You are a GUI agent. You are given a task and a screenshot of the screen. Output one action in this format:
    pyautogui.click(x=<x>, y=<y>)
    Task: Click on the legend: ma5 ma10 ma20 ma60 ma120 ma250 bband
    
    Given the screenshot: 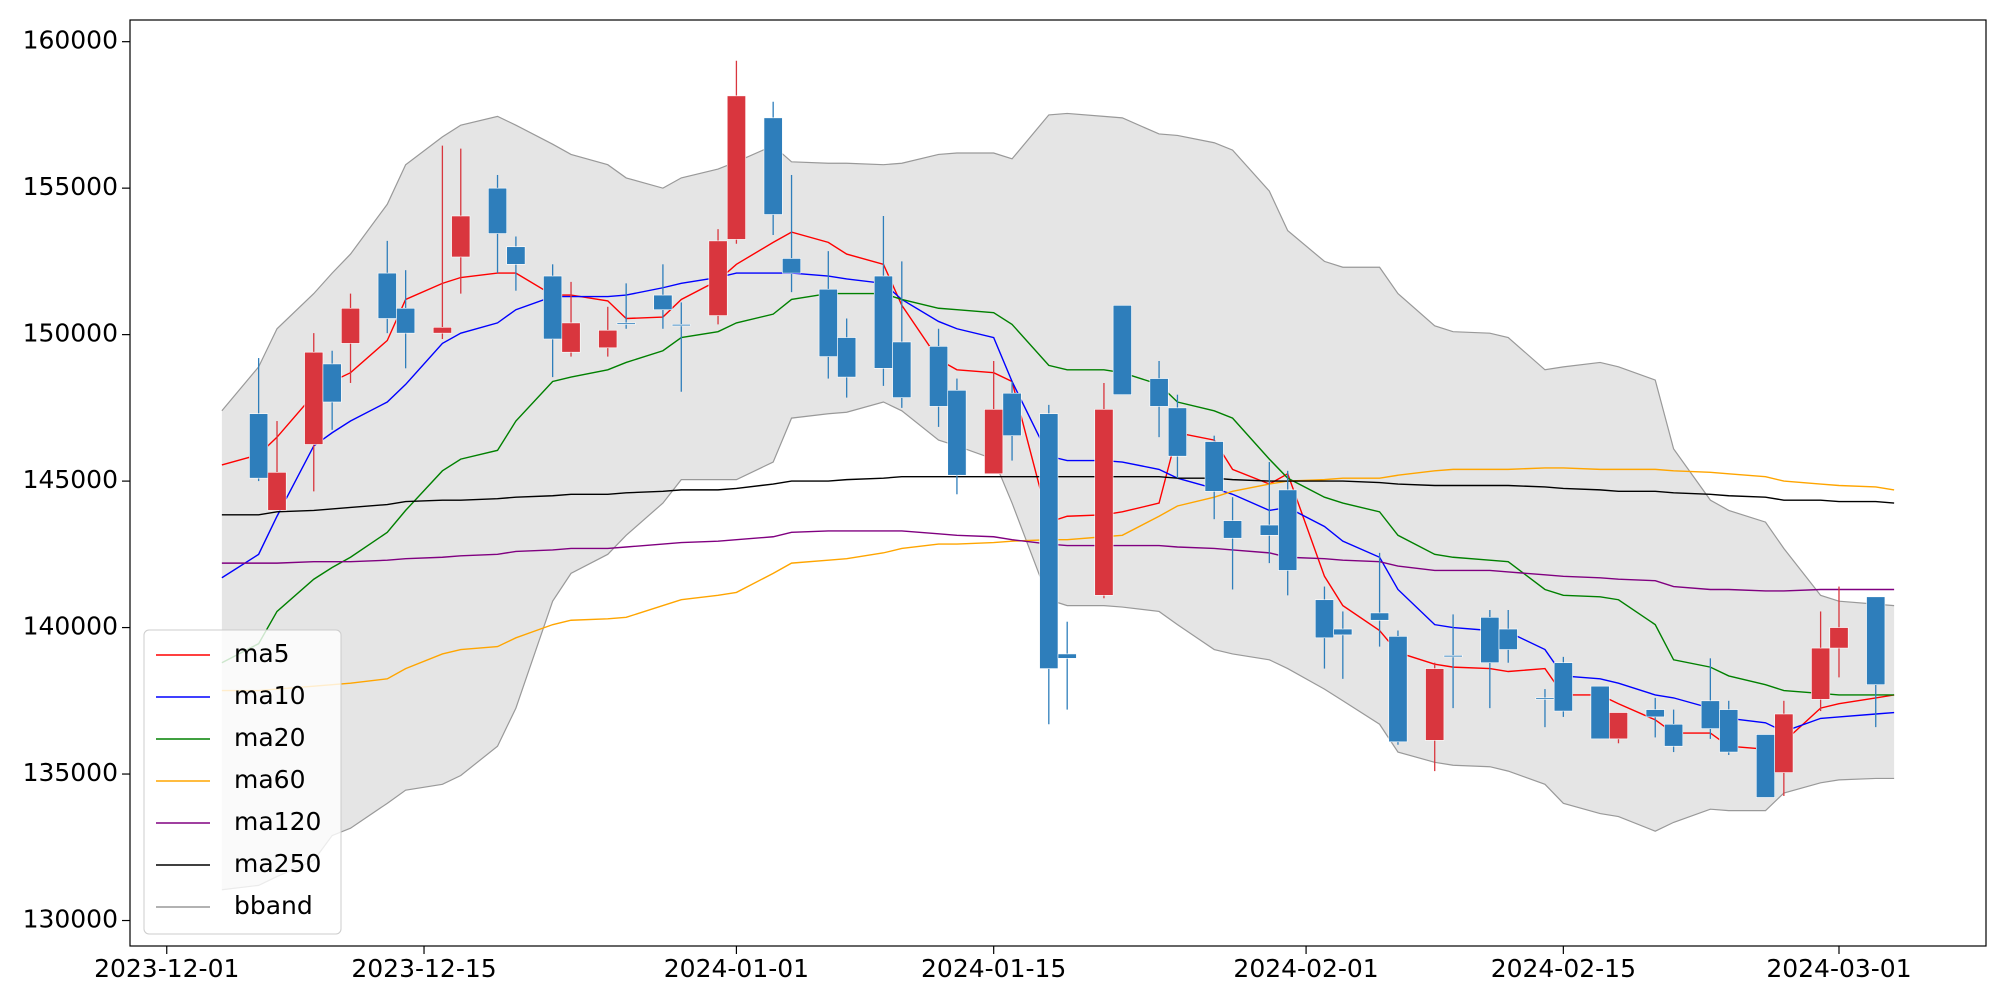 What is the action you would take?
    pyautogui.click(x=242, y=782)
    